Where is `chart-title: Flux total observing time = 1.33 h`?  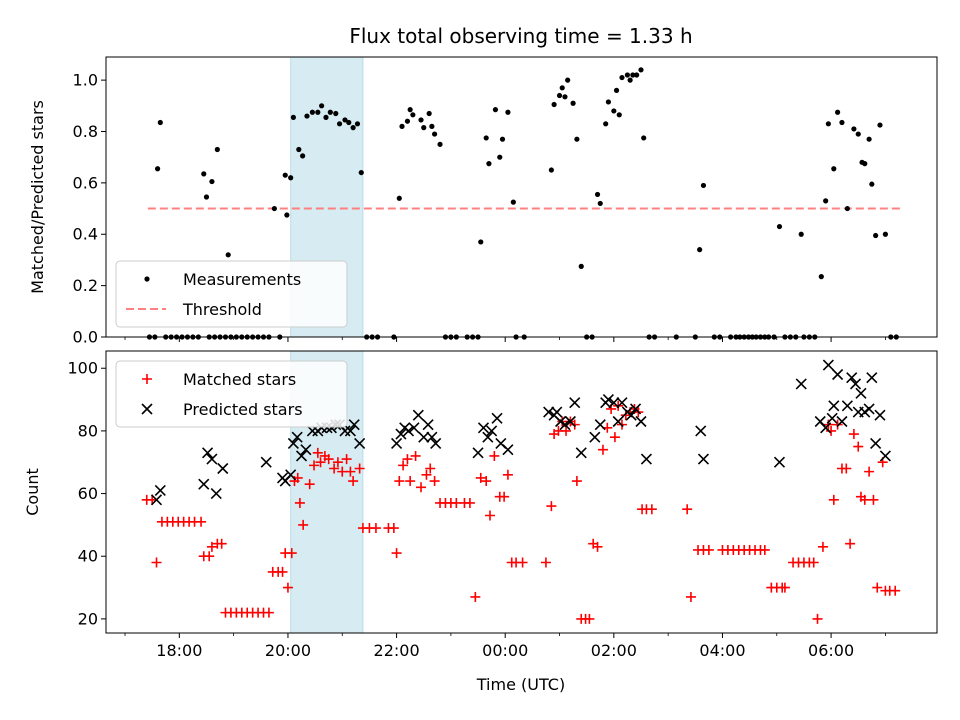
chart-title: Flux total observing time = 1.33 h is located at coordinates (520, 36).